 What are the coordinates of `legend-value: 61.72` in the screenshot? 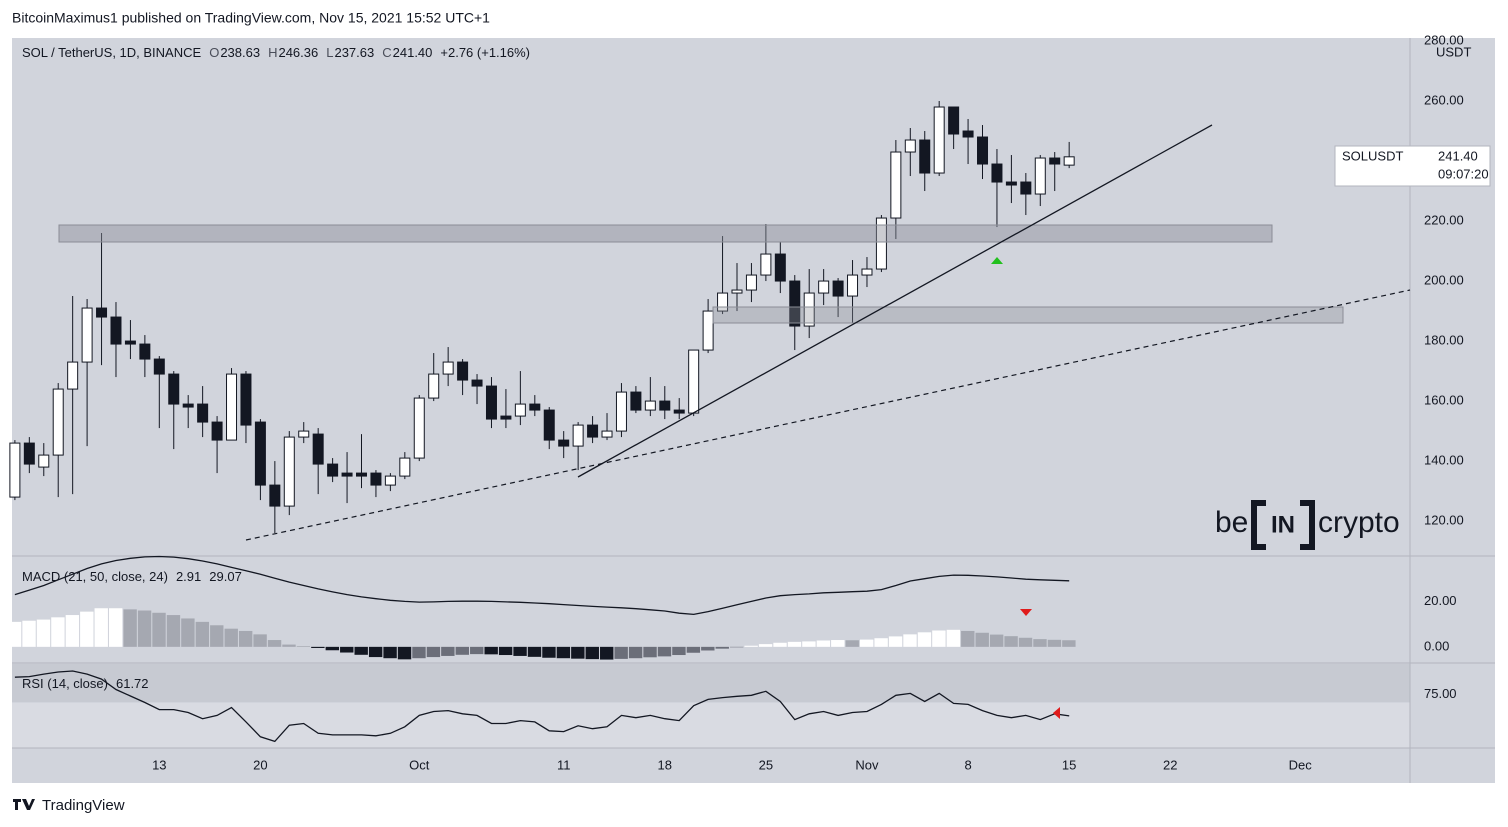 It's located at (132, 683).